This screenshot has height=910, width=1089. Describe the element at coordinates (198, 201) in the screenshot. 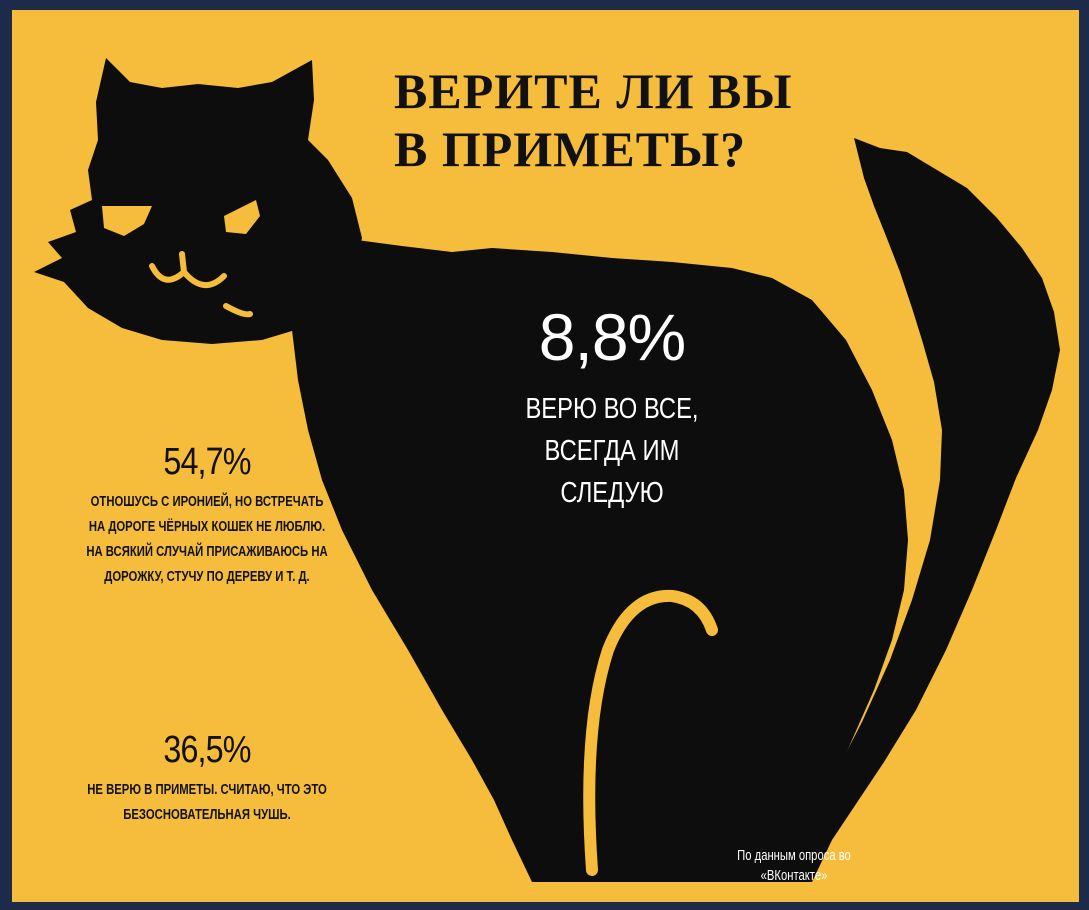

I see `cat-head` at that location.